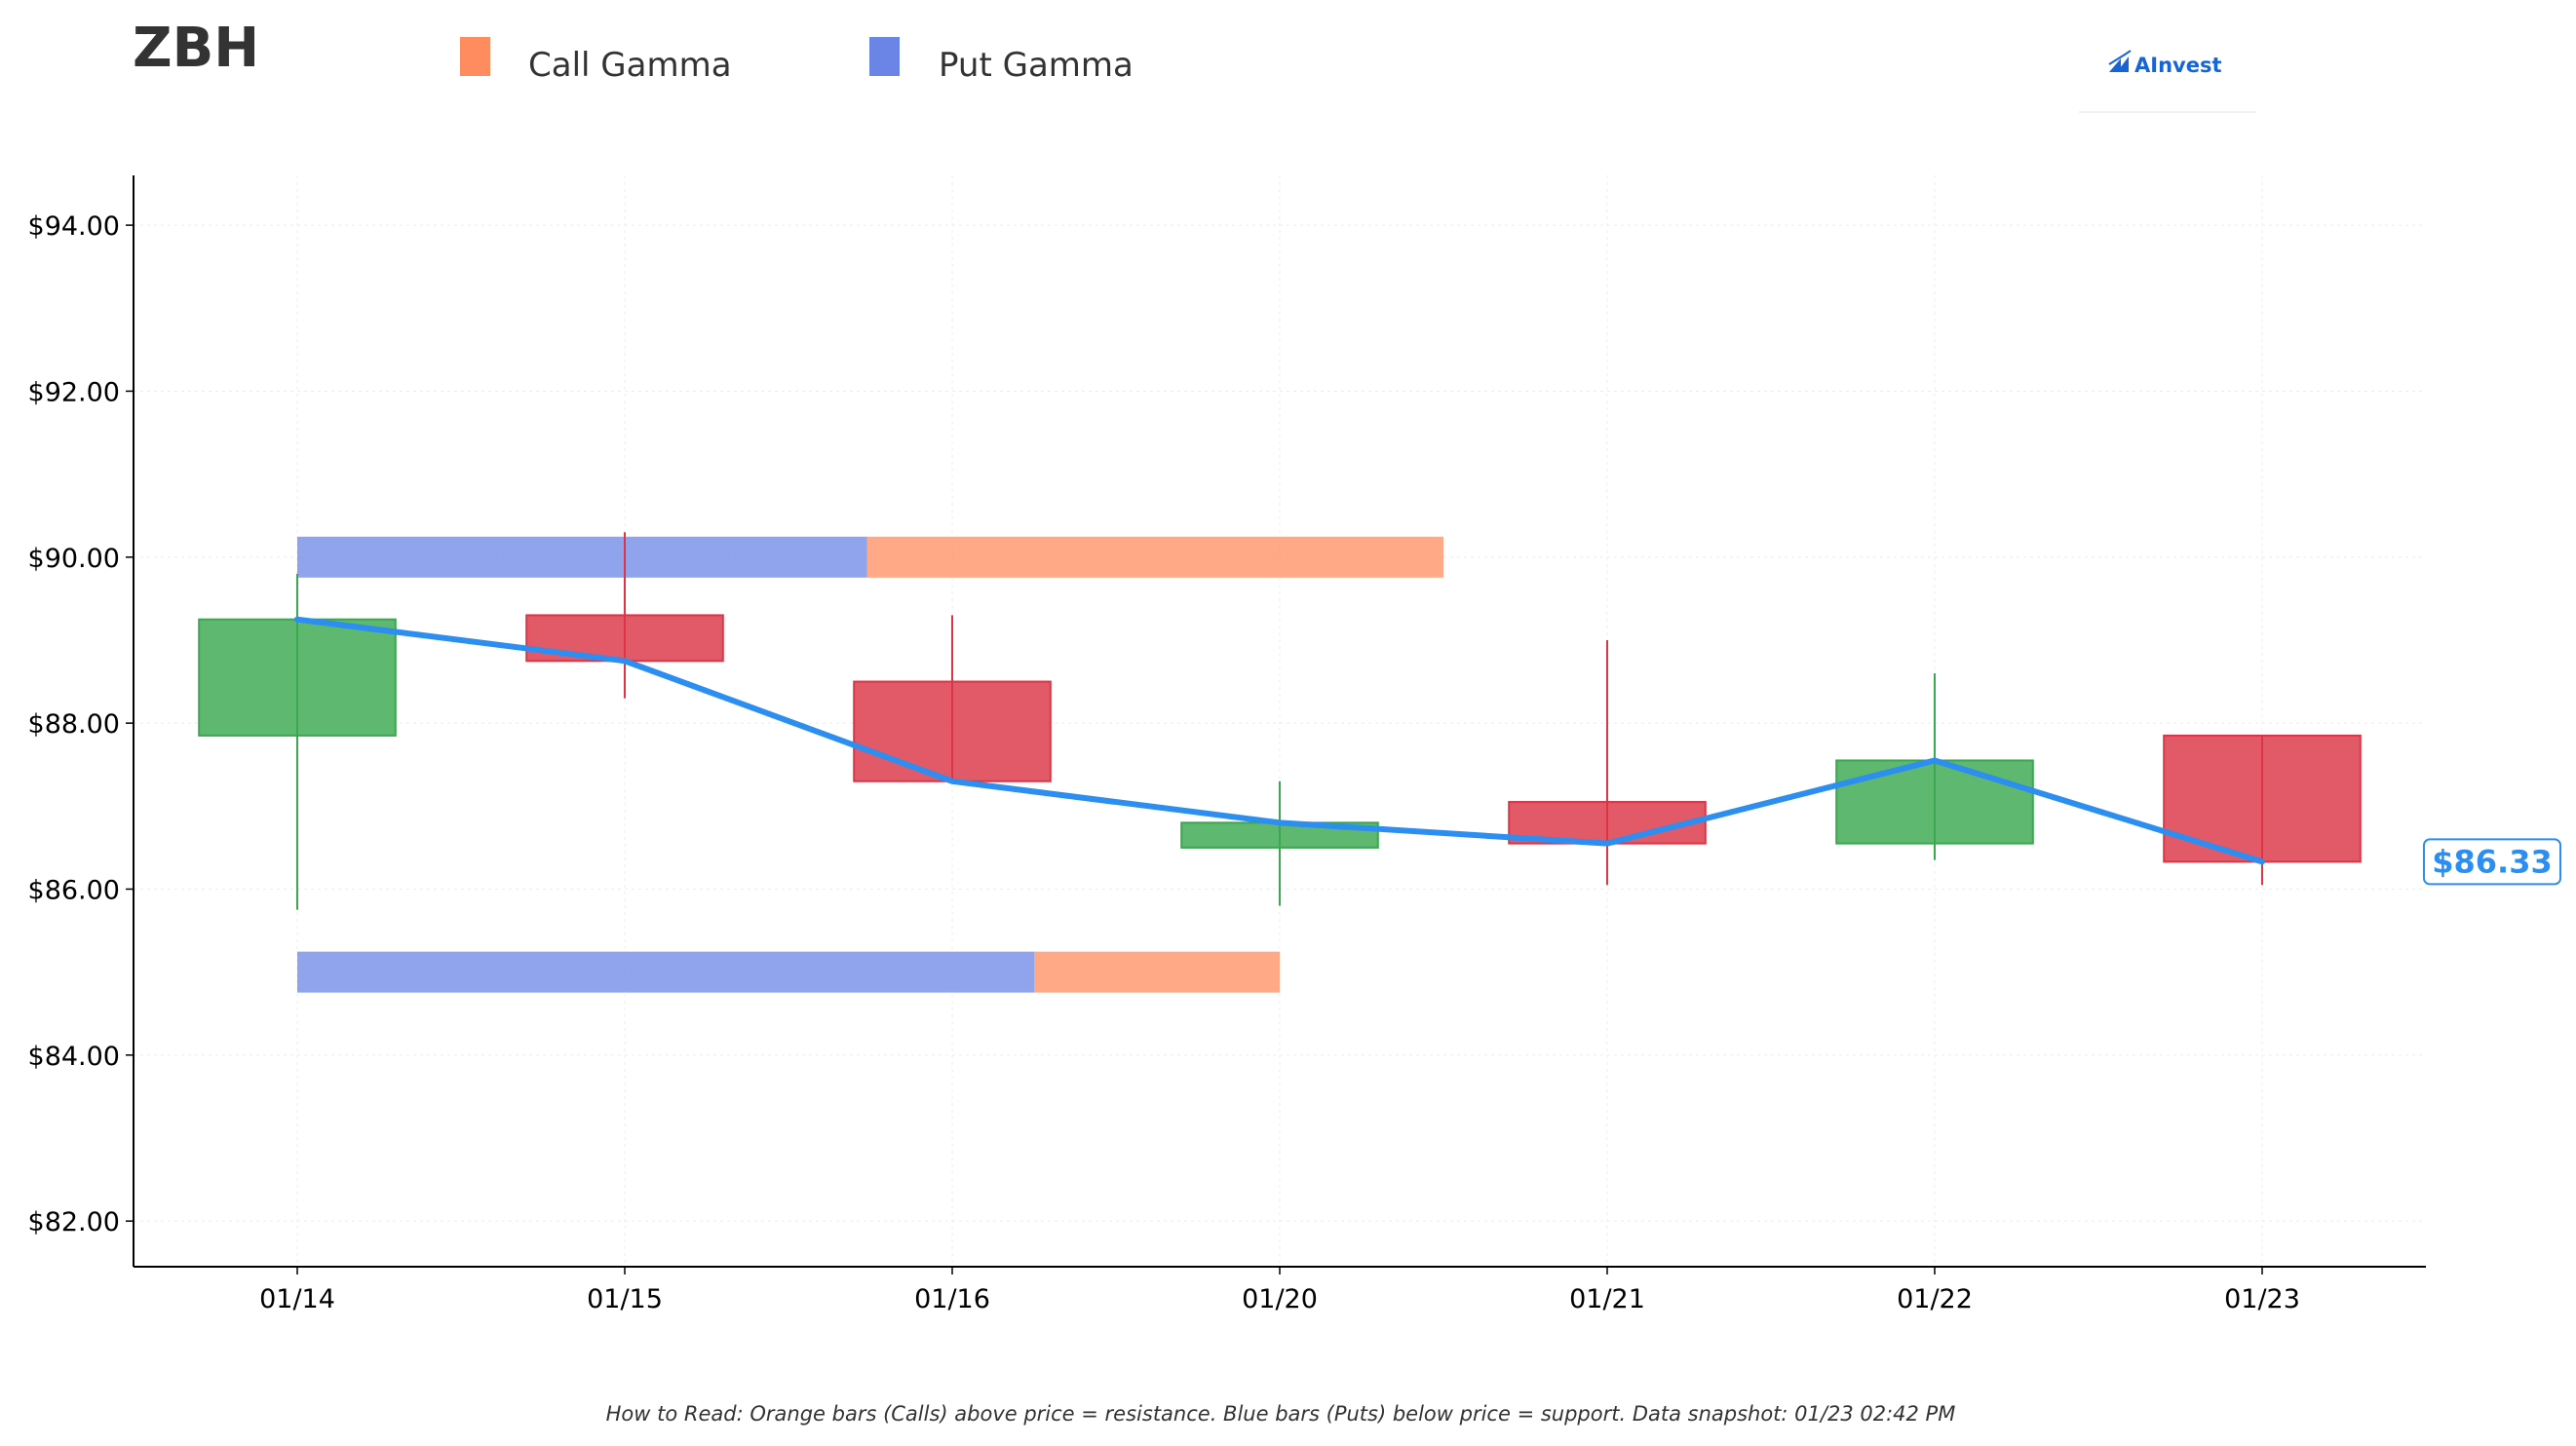 This screenshot has width=2576, height=1446. I want to click on x-tick-label-0: 01/14, so click(297, 1299).